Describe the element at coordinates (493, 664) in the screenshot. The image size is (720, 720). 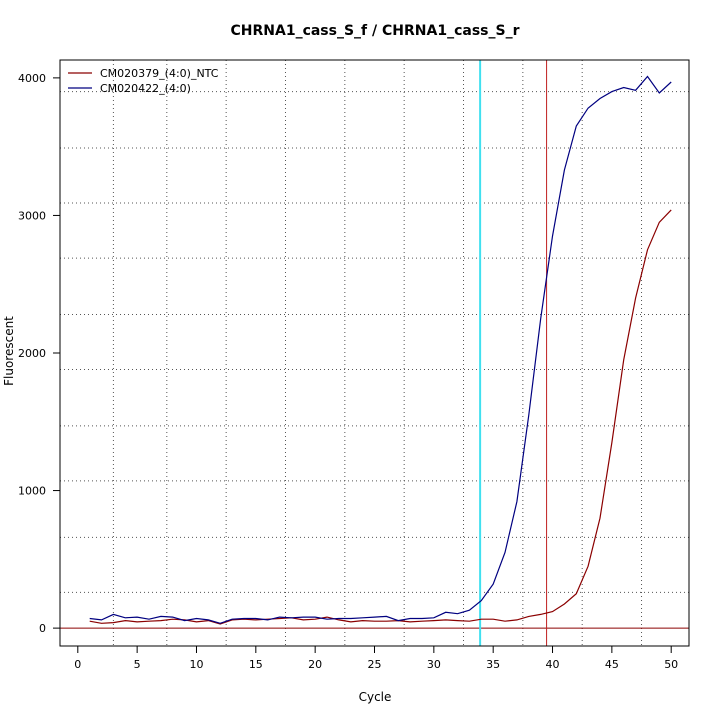
I see `x-tick-label: 35` at that location.